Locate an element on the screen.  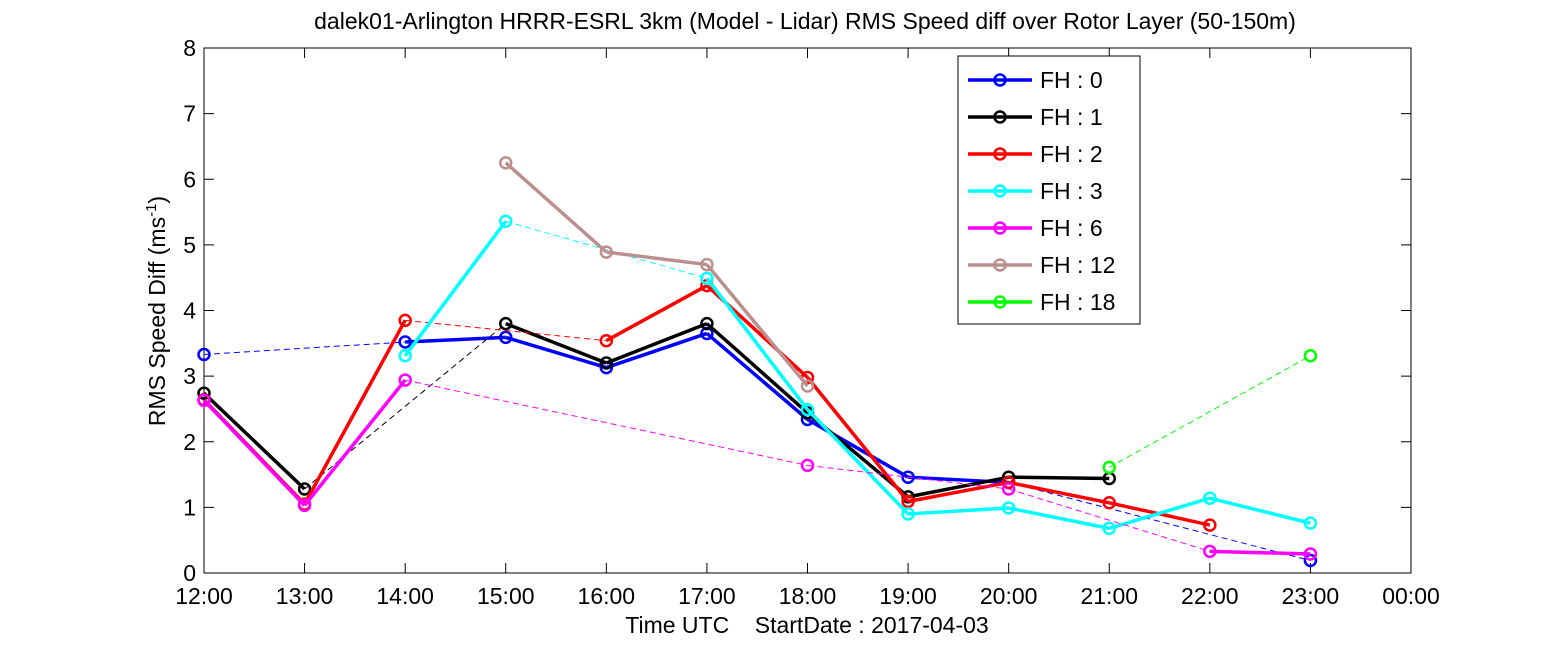
legend-item: FH : 18 is located at coordinates (1041, 302).